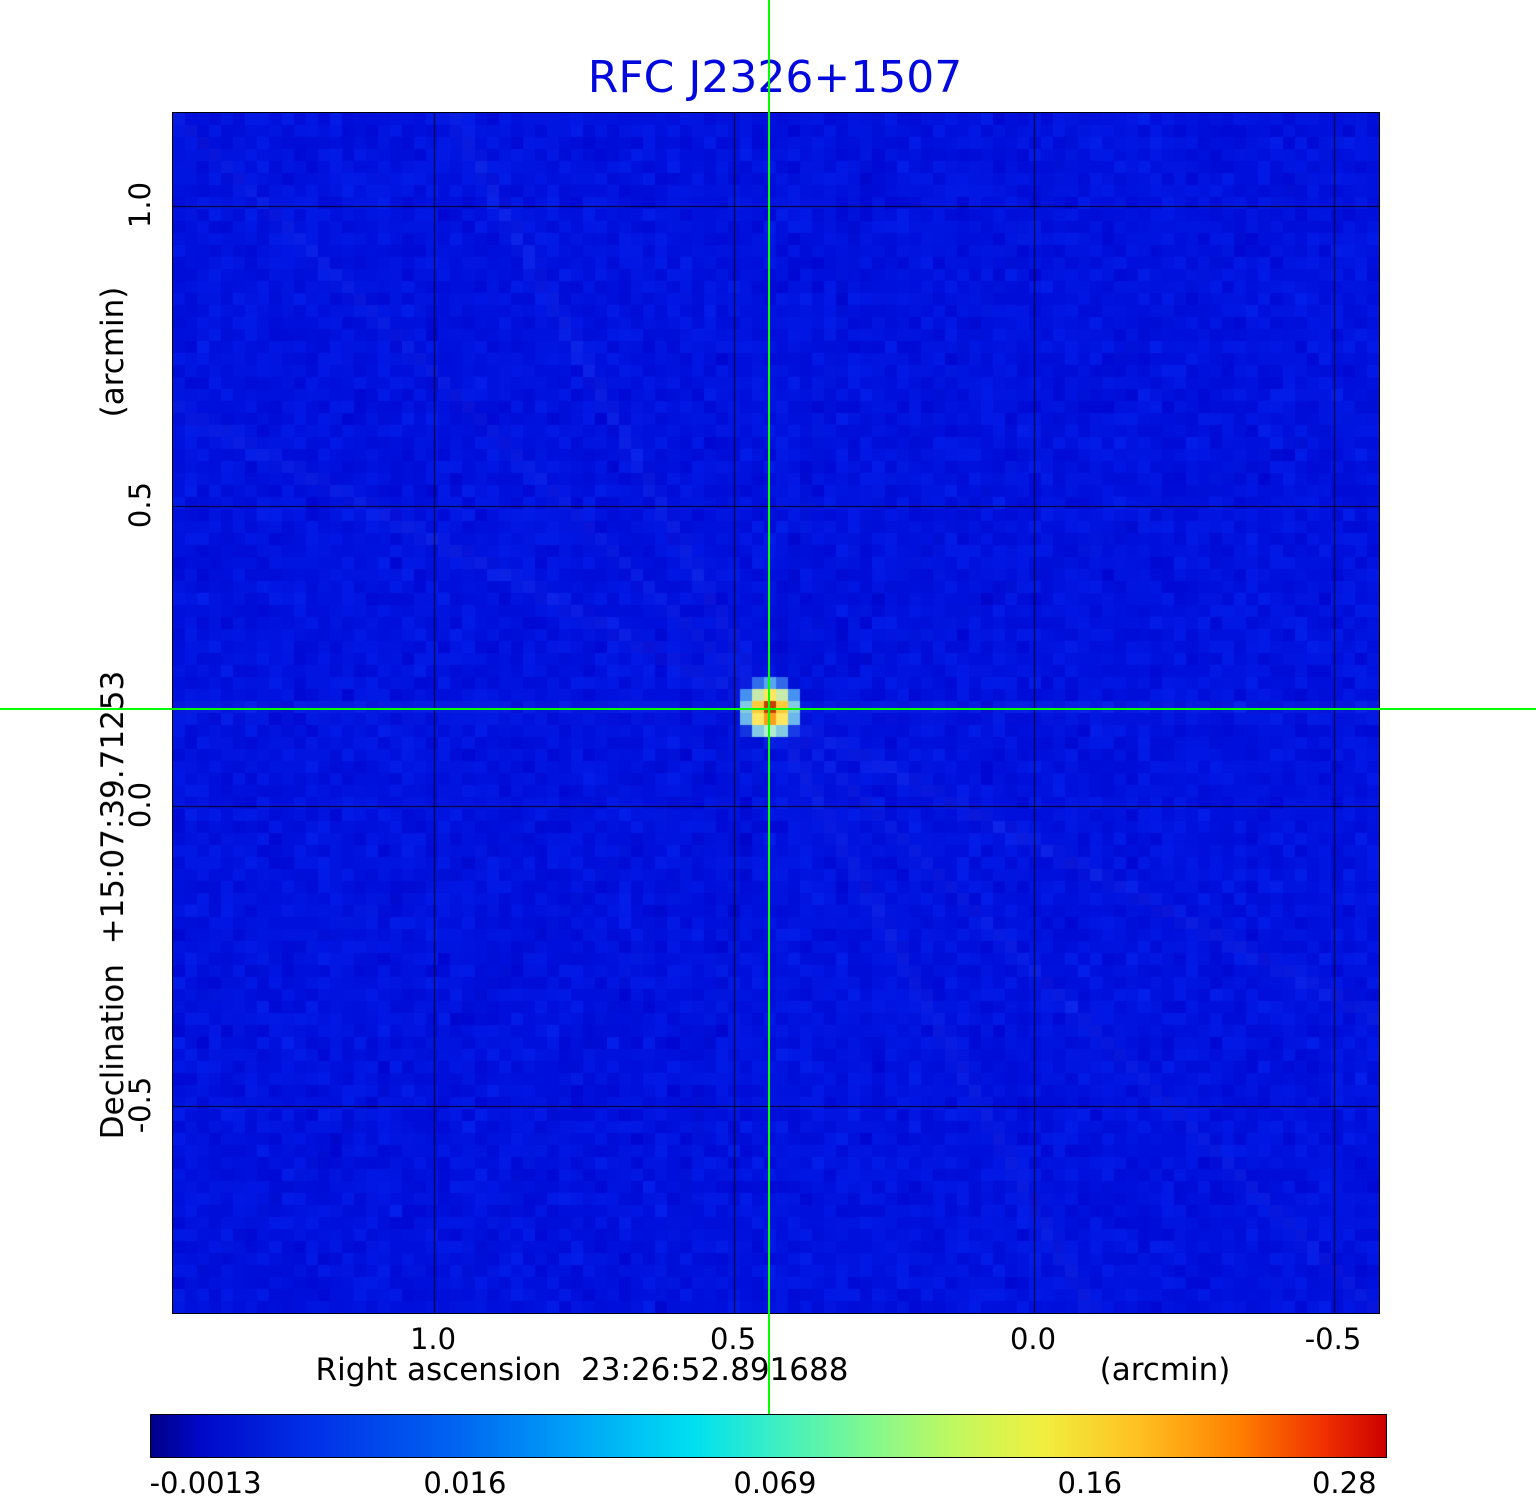 Image resolution: width=1536 pixels, height=1511 pixels. What do you see at coordinates (1165, 1370) in the screenshot?
I see `x-axis-unit-label: (arcmin)` at bounding box center [1165, 1370].